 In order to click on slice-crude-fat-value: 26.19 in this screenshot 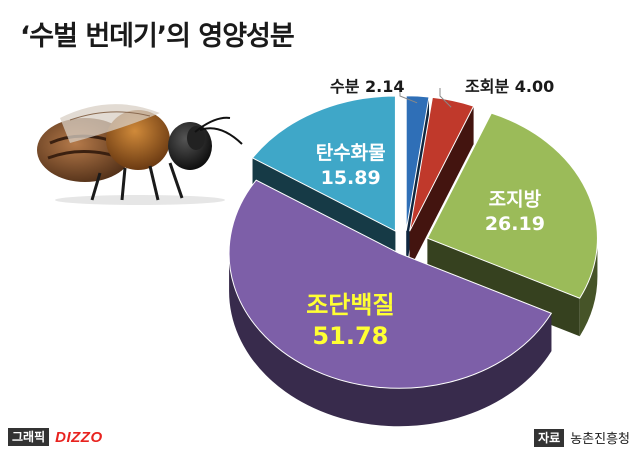, I will do `click(515, 224)`.